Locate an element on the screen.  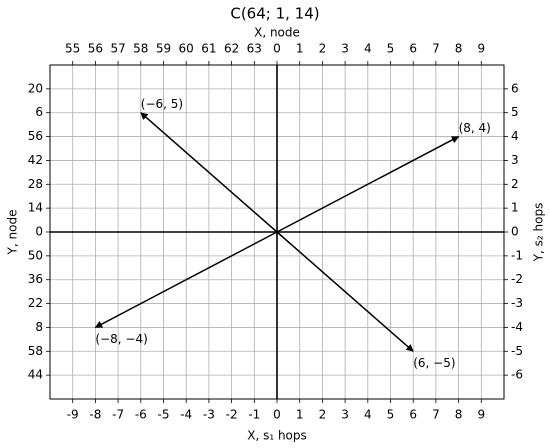
x-tick-label: 0 is located at coordinates (277, 415).